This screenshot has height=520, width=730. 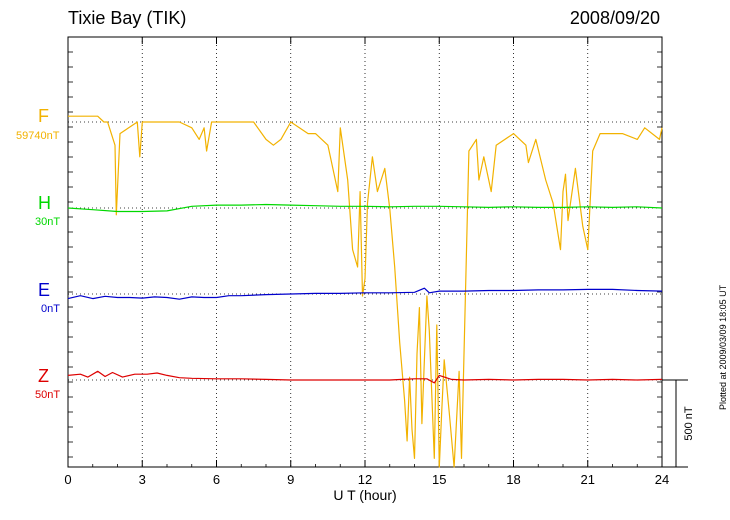 I want to click on channel-baseline-e: 0nT, so click(x=50, y=309).